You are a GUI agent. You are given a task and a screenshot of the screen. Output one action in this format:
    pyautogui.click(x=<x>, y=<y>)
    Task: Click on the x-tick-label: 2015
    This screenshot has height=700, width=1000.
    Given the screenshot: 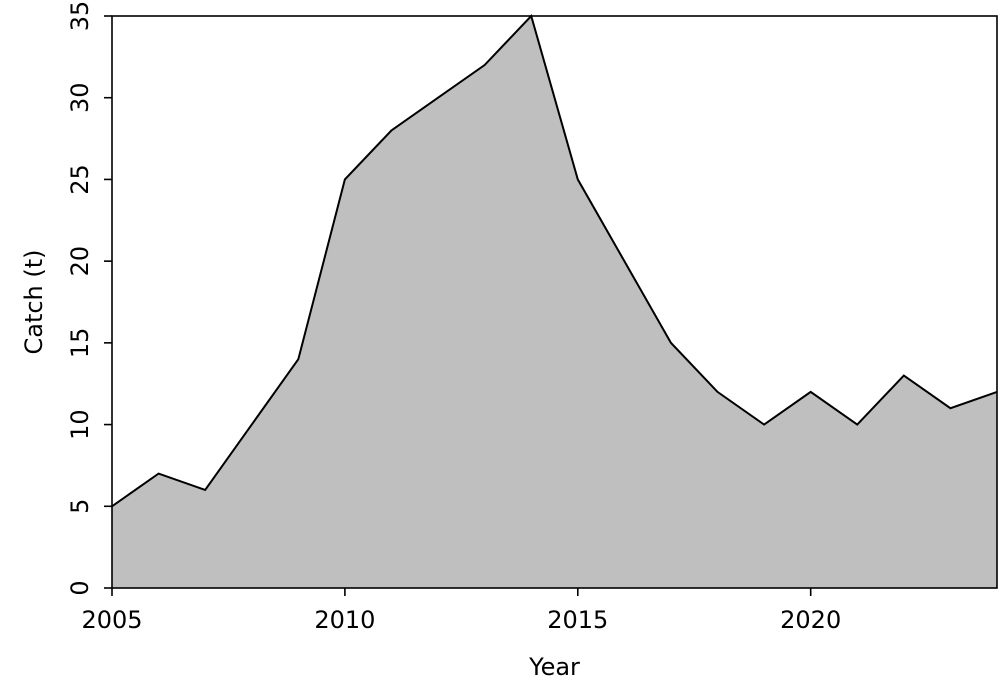 What is the action you would take?
    pyautogui.click(x=577, y=620)
    